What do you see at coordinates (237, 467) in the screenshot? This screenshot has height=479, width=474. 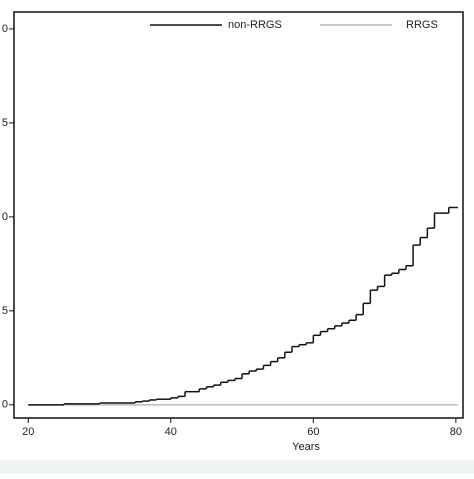 I see `bottom-strip` at bounding box center [237, 467].